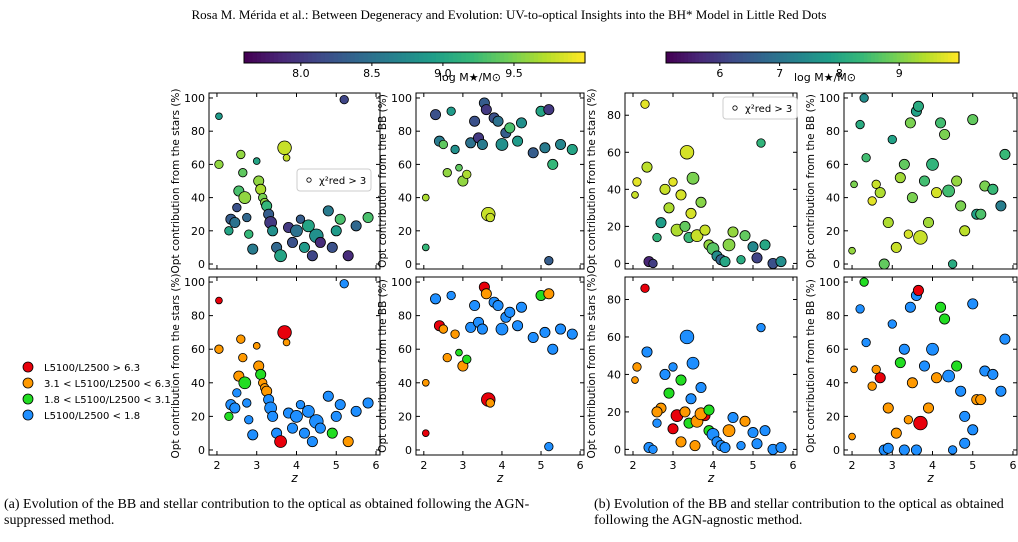 Image resolution: width=1018 pixels, height=542 pixels. Describe the element at coordinates (28, 415) in the screenshot. I see `legend-marker` at that location.